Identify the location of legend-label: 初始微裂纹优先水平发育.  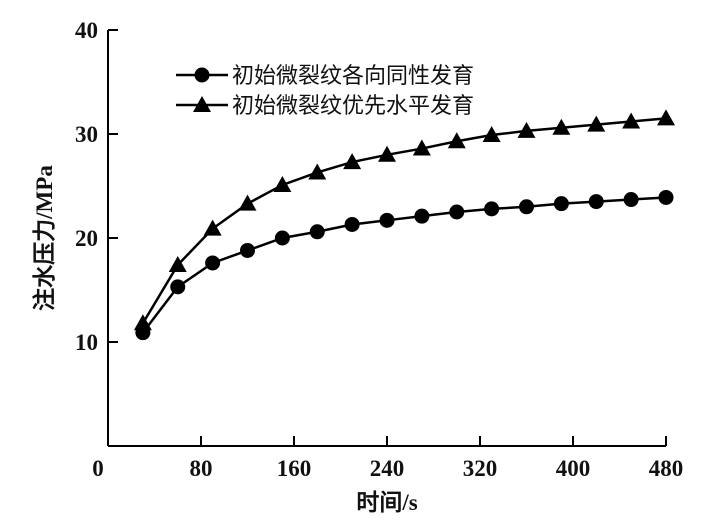
(353, 105).